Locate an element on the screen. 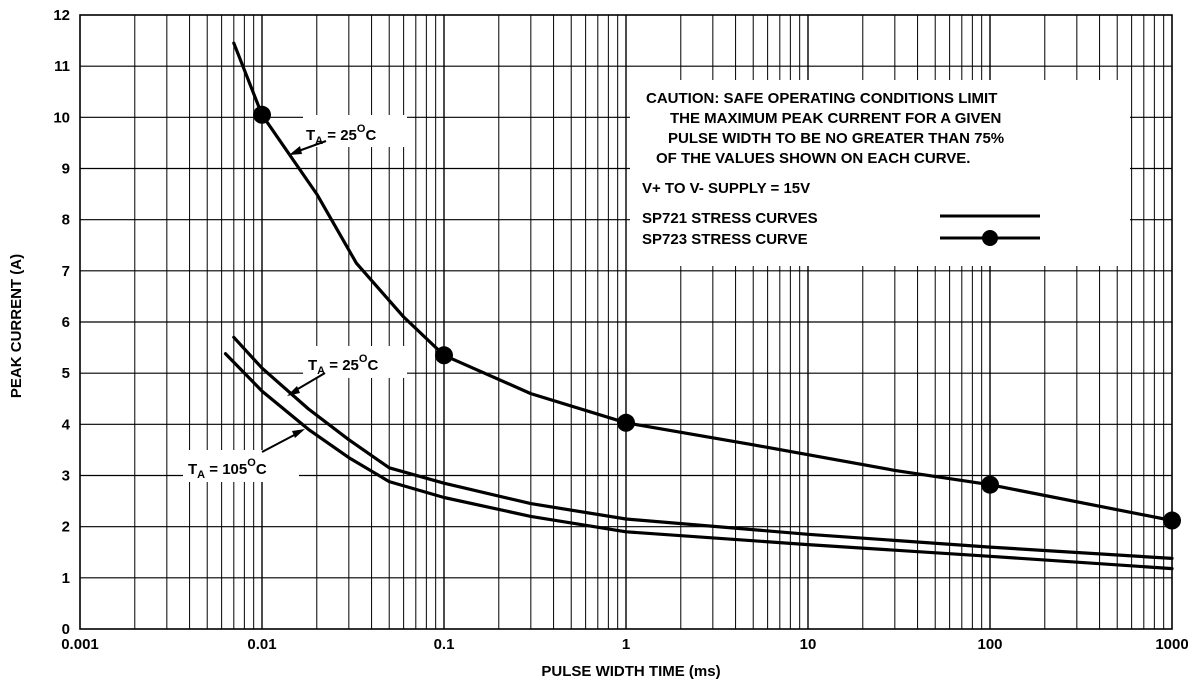 This screenshot has width=1188, height=682. y-tick-label: 3 is located at coordinates (66, 476).